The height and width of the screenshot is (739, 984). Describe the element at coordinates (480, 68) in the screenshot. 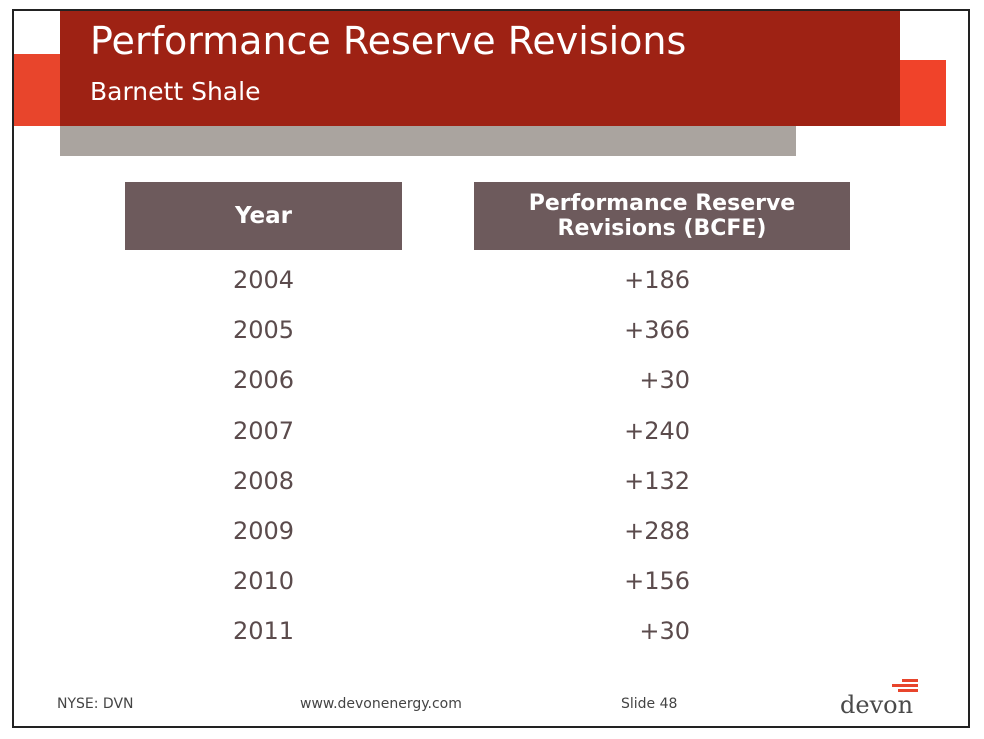

I see `title-band` at that location.